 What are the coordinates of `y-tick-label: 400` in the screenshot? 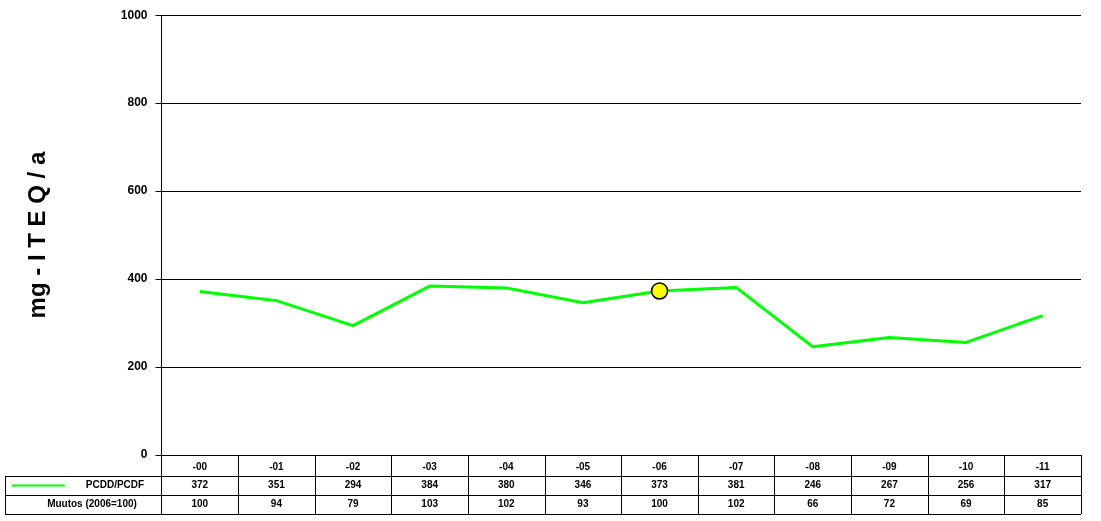 It's located at (137, 278).